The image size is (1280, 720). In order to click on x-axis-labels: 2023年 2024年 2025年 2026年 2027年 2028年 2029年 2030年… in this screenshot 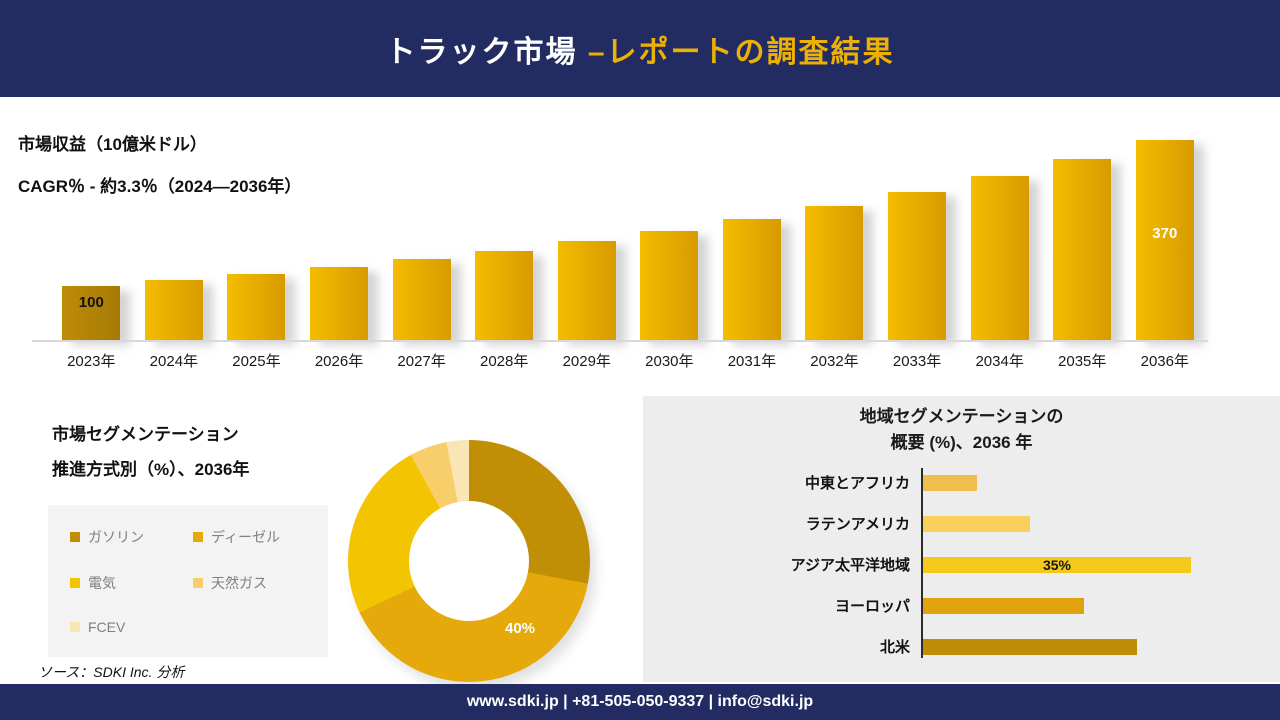, I will do `click(628, 360)`.